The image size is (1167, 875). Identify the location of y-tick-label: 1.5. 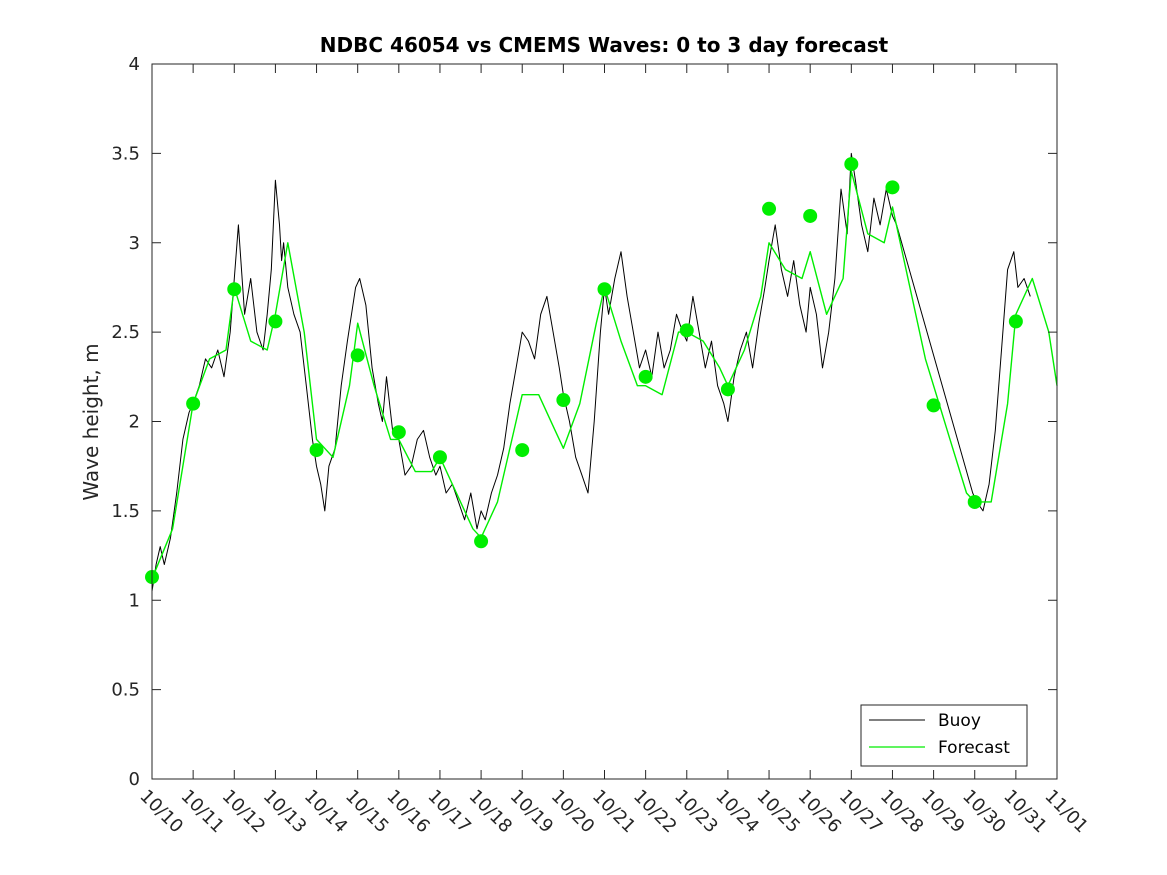
(125, 511).